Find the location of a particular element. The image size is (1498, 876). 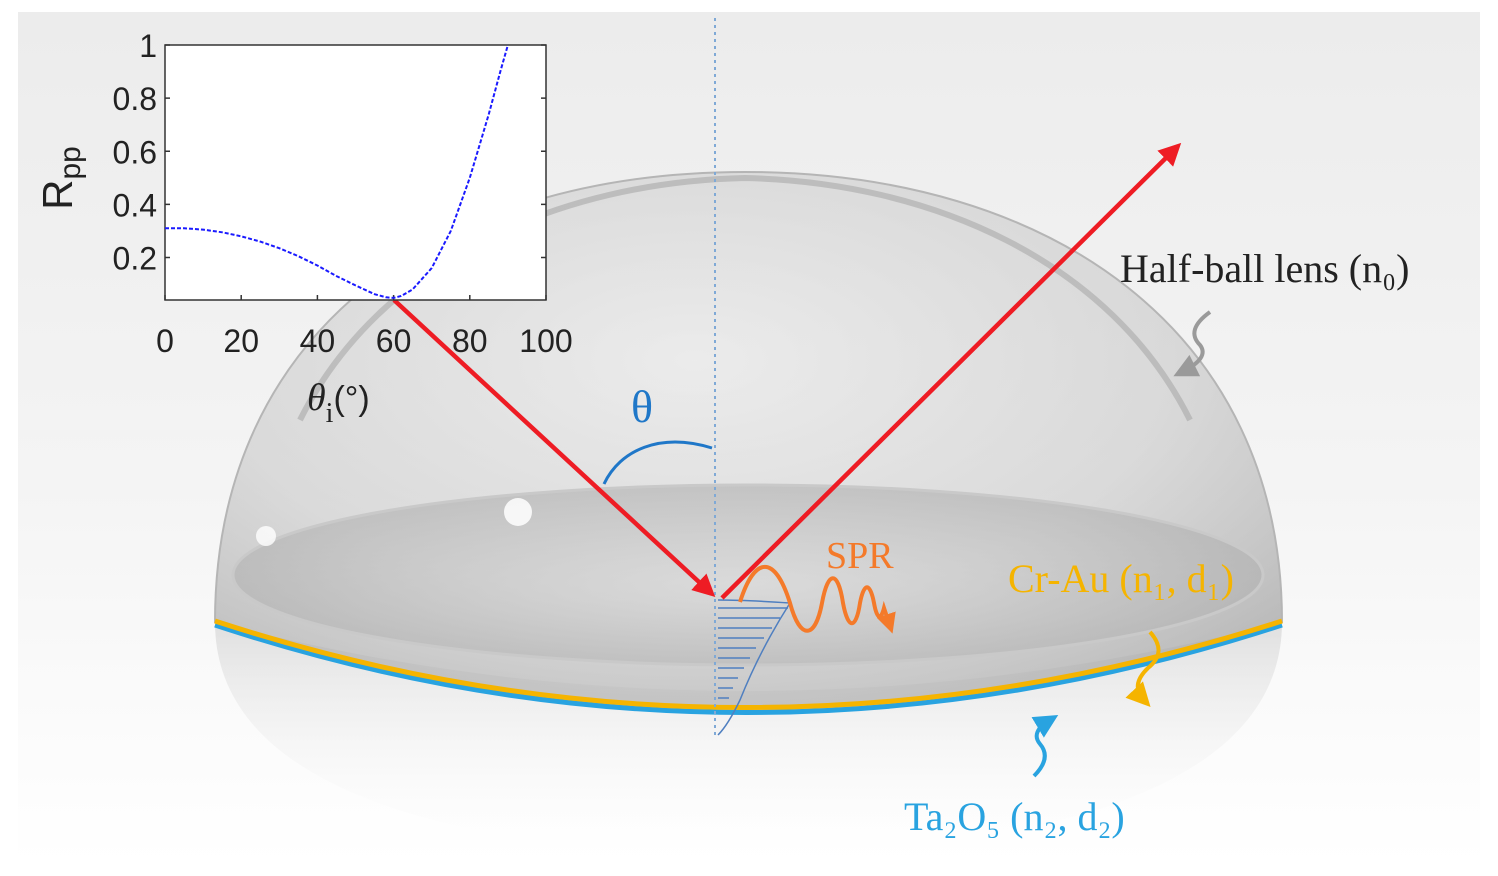

y-tick-label: 0.8 is located at coordinates (135, 99).